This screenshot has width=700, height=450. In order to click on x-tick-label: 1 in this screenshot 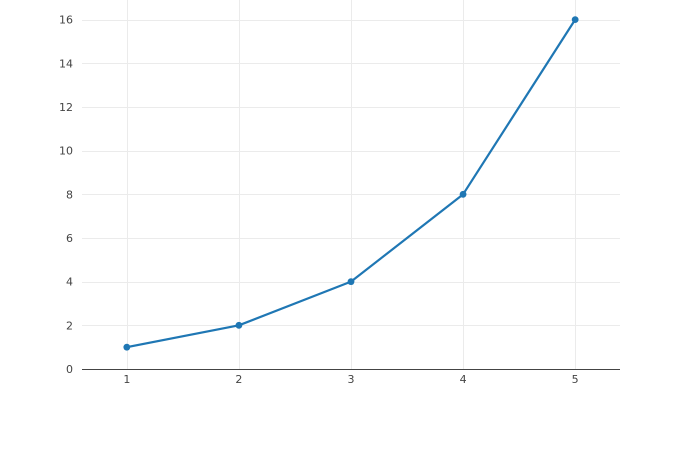, I will do `click(126, 379)`.